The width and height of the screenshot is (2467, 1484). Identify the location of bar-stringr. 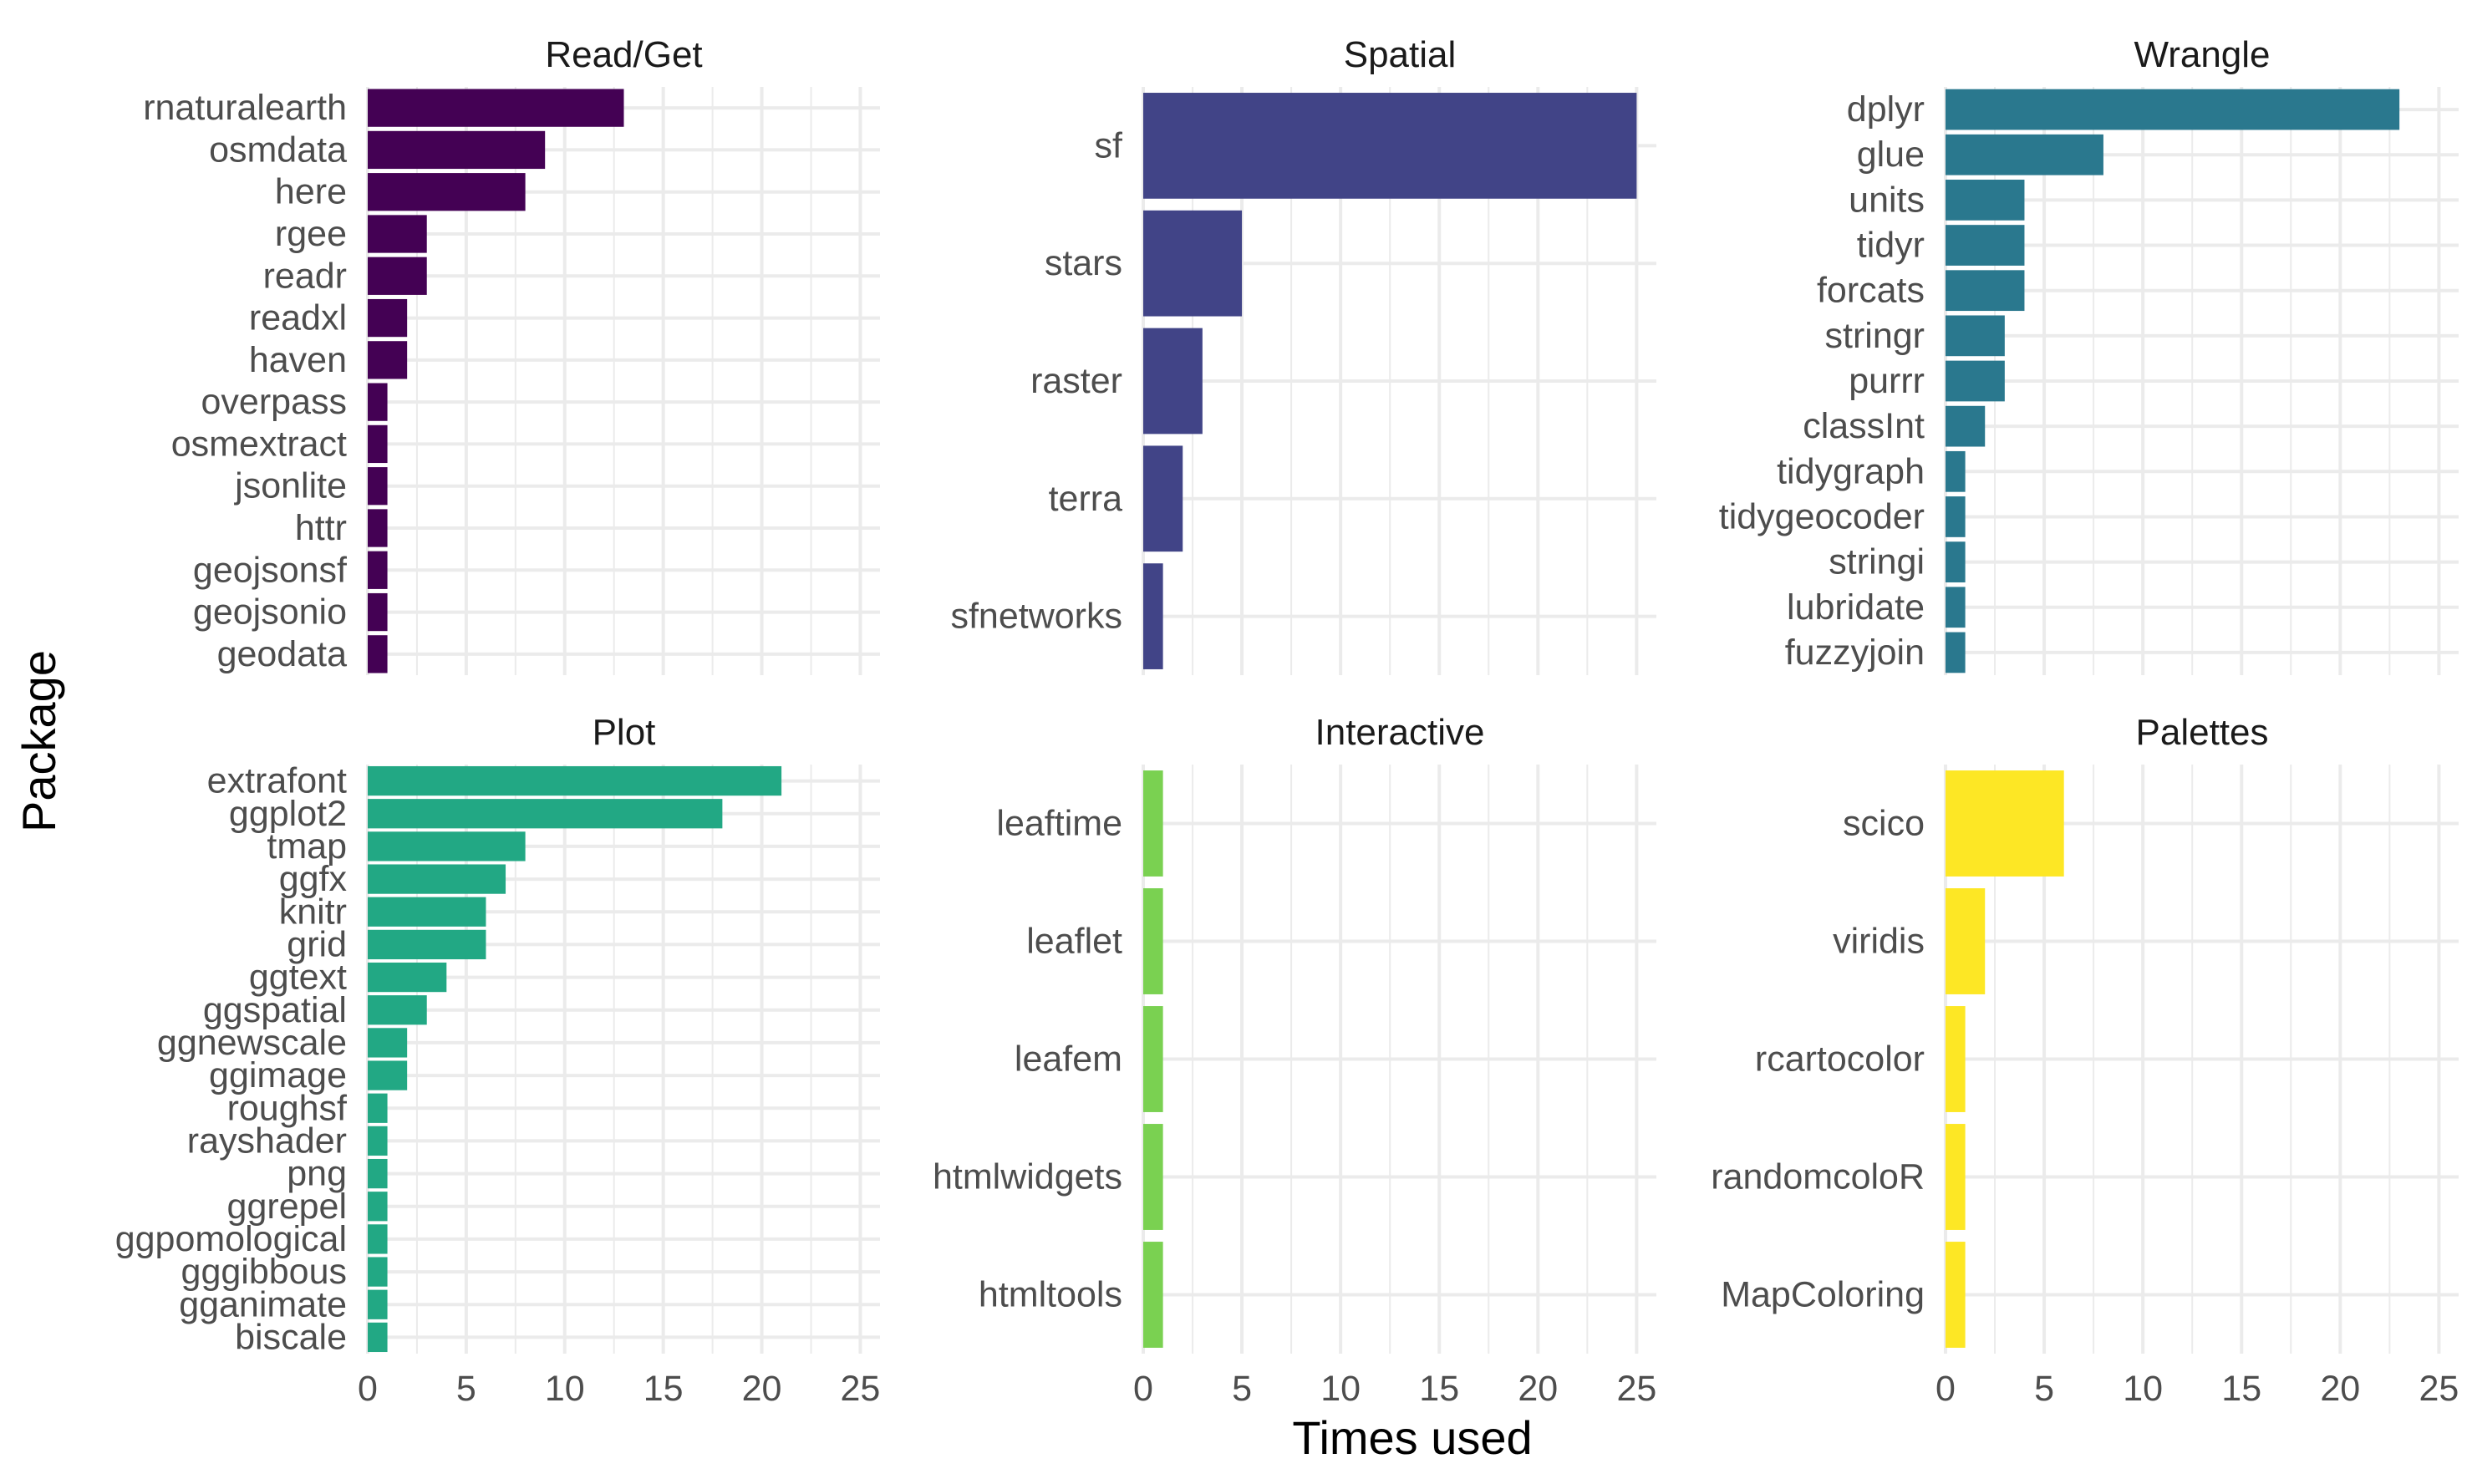
(1975, 336).